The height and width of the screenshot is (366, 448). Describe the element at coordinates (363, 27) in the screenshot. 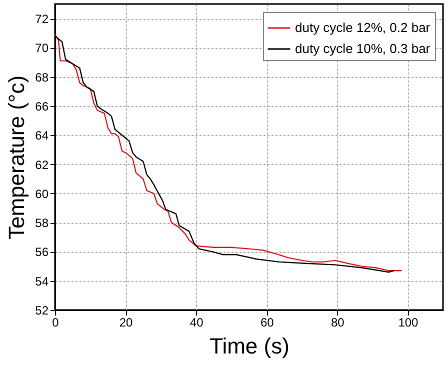

I see `legend-label: duty cycle 12%, 0.2 bar` at that location.